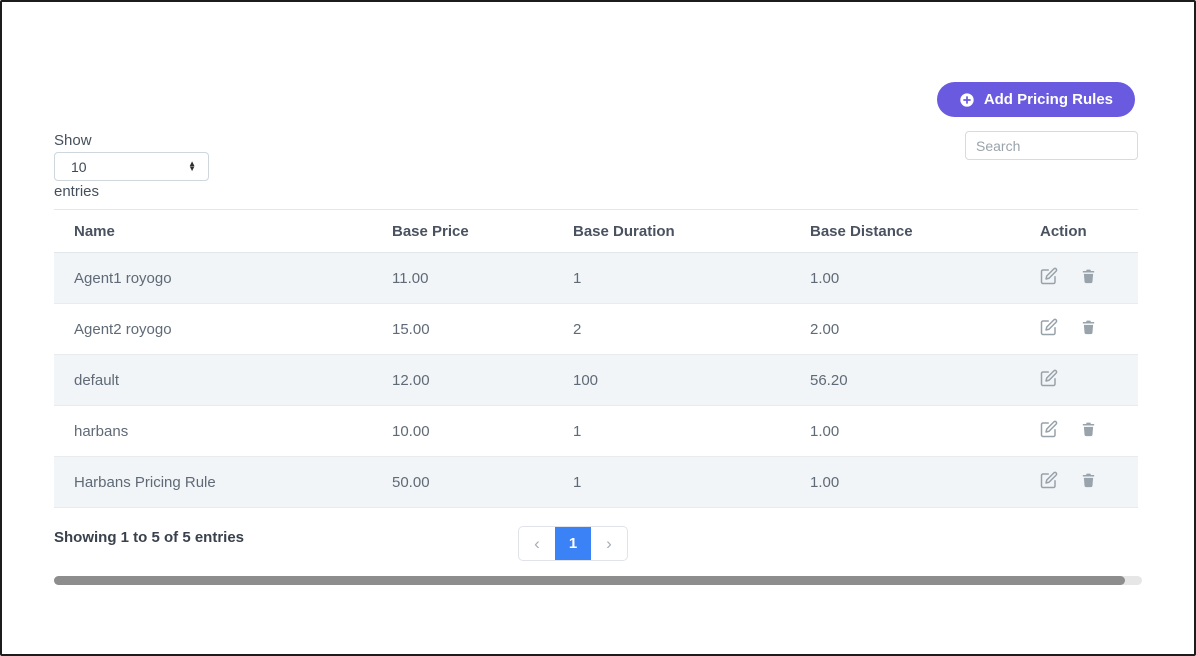 The height and width of the screenshot is (656, 1196). I want to click on horizontal-scrollbar-track, so click(598, 580).